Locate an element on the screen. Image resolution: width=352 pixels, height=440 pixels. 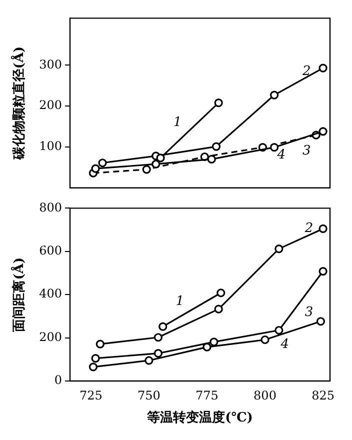
x-tick-label: 825 is located at coordinates (323, 395).